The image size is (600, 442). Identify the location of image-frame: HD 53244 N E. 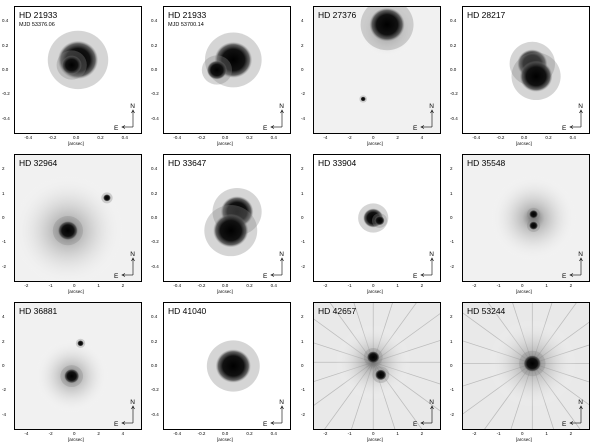
(526, 366).